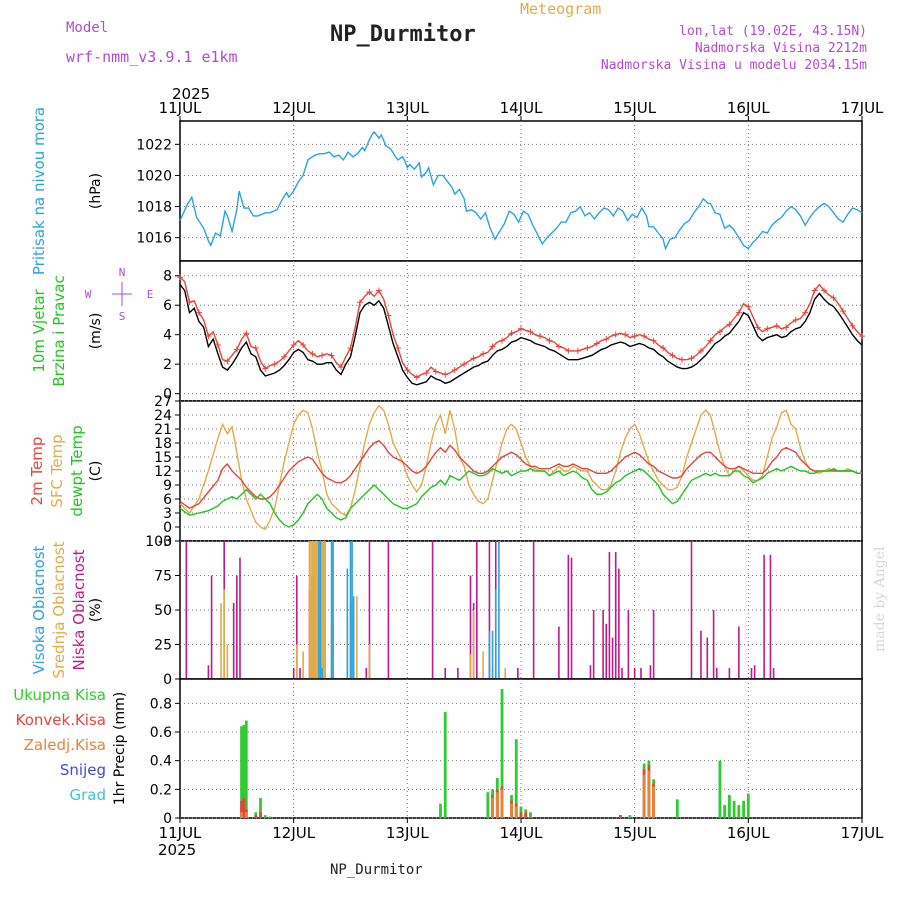  What do you see at coordinates (862, 108) in the screenshot?
I see `x-day-label-top: 17JUL` at bounding box center [862, 108].